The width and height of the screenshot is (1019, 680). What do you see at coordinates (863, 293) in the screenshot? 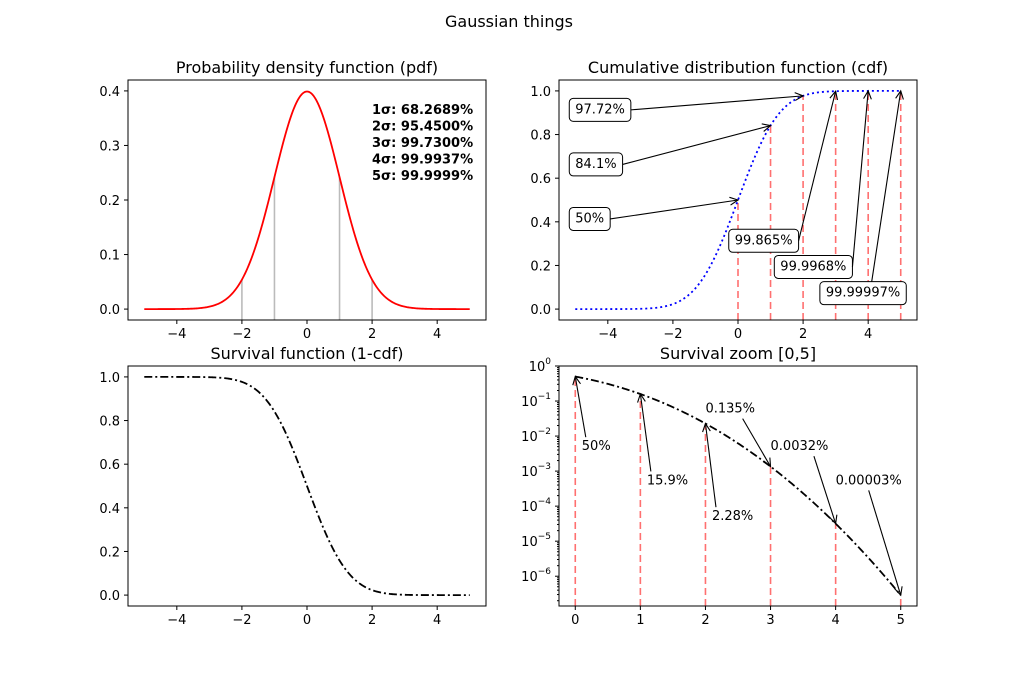
I see `annotation-label: 99.99997%` at bounding box center [863, 293].